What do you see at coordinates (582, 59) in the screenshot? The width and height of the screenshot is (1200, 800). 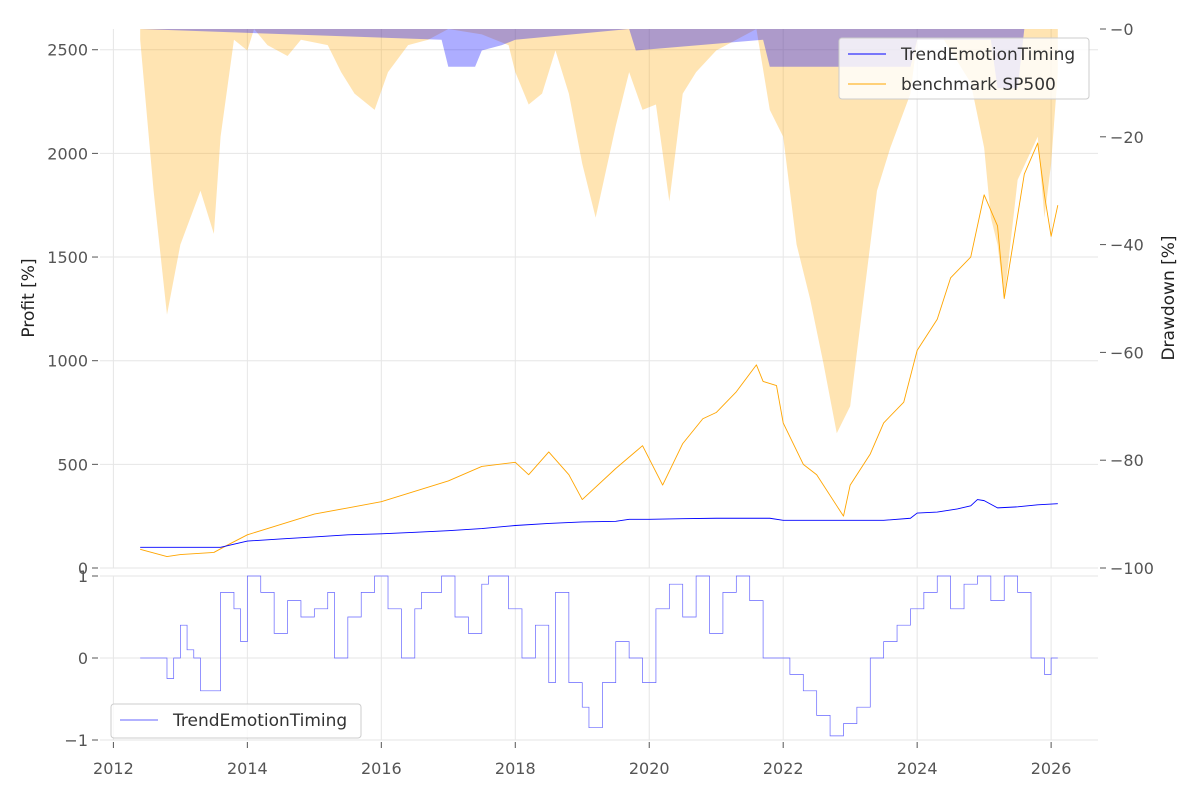 I see `drawdown-area-trendemotiontiming` at bounding box center [582, 59].